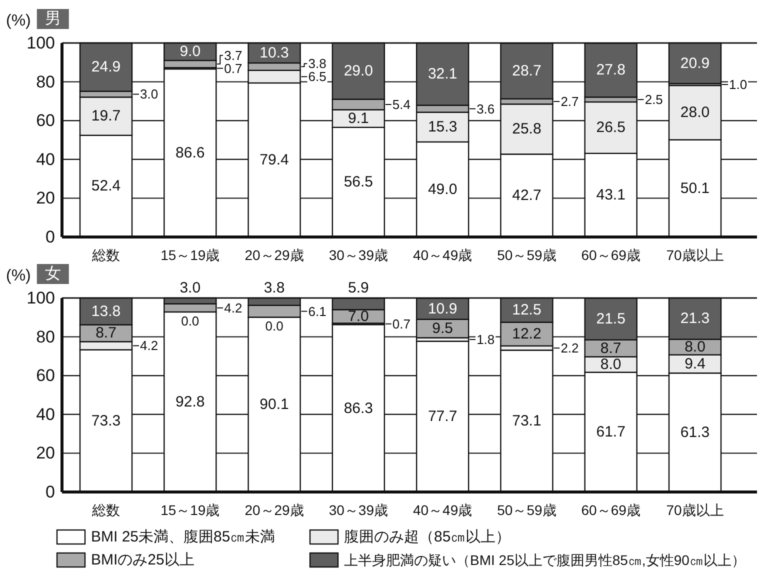  Describe the element at coordinates (569, 348) in the screenshot. I see `data-label: 2.2` at that location.